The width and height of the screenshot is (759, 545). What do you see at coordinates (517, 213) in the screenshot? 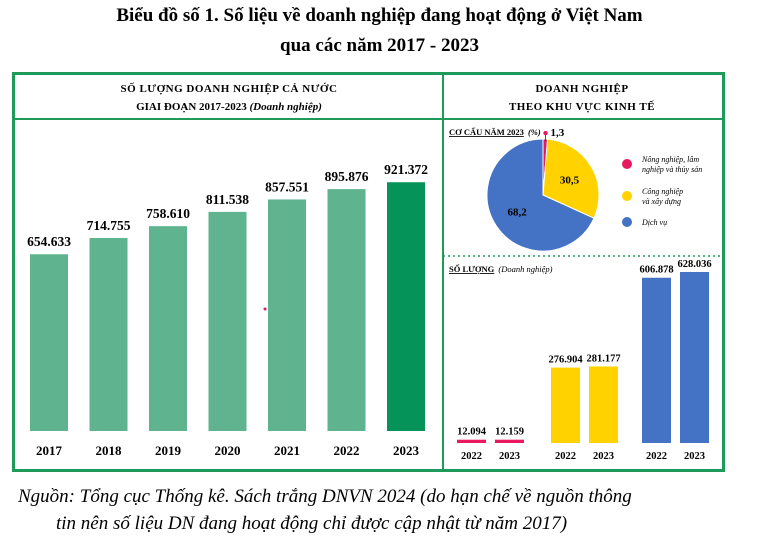
I see `pie-slice-label-2: 68,2` at bounding box center [517, 213].